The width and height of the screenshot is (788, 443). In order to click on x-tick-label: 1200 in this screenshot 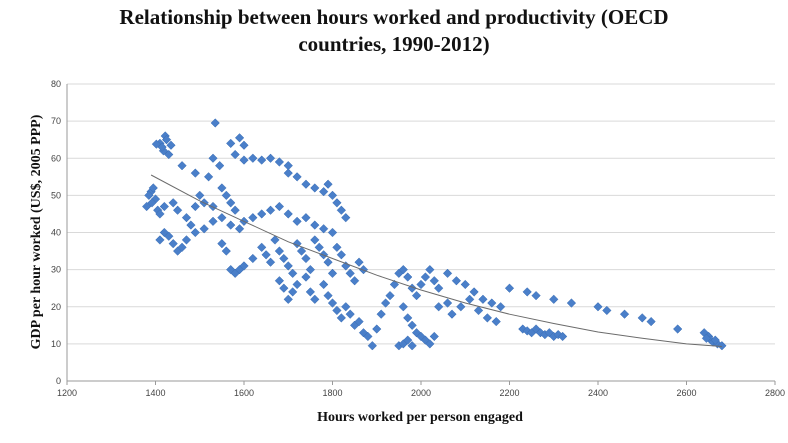, I will do `click(67, 393)`.